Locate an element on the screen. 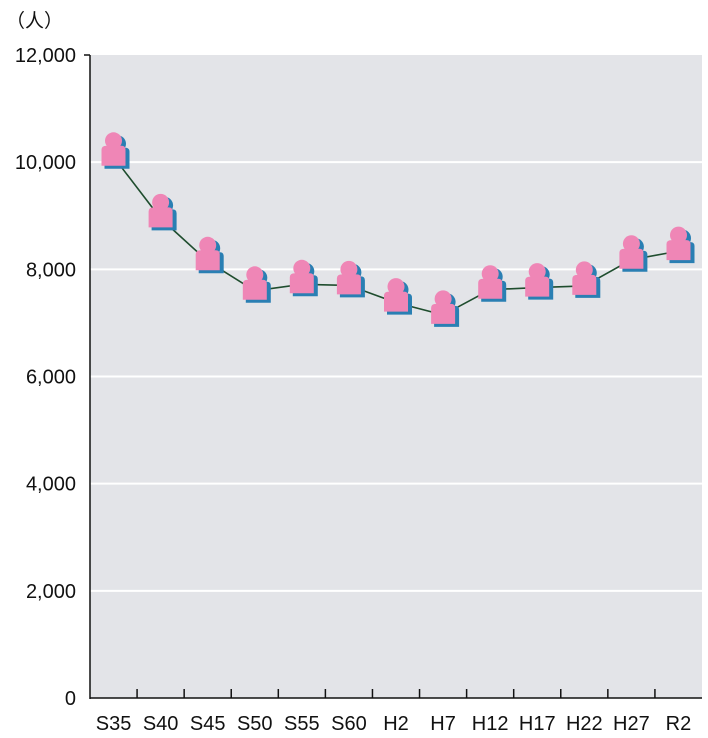 The width and height of the screenshot is (708, 738). x-tick-label: H12 is located at coordinates (490, 724).